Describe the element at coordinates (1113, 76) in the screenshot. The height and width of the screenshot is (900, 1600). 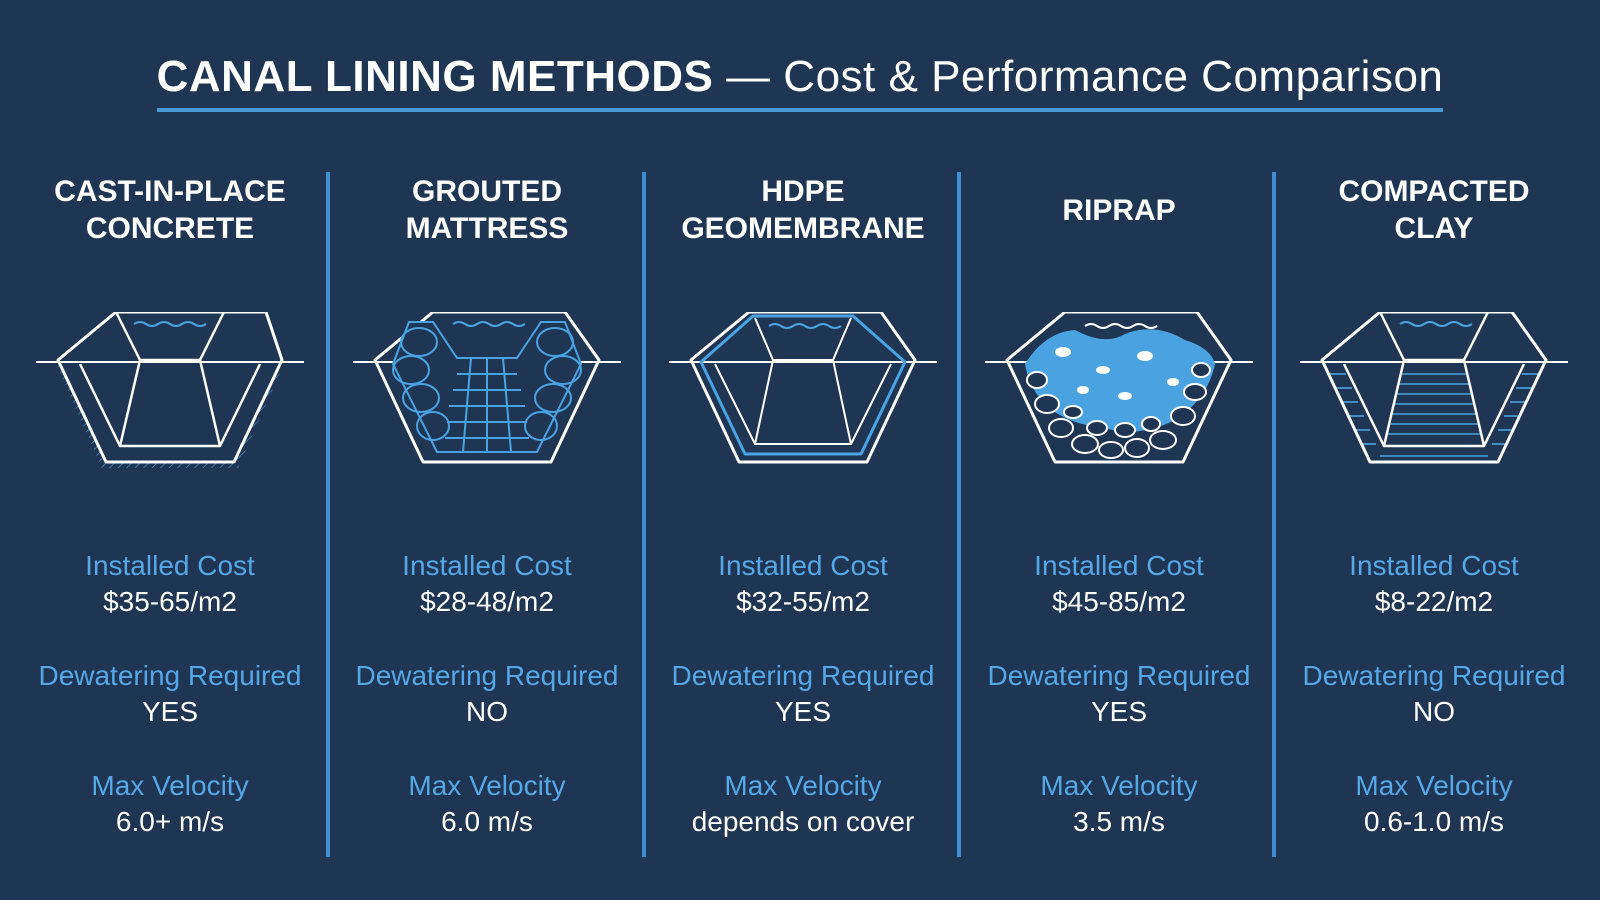
I see `title-subtitle: Cost & Performance Comparison` at that location.